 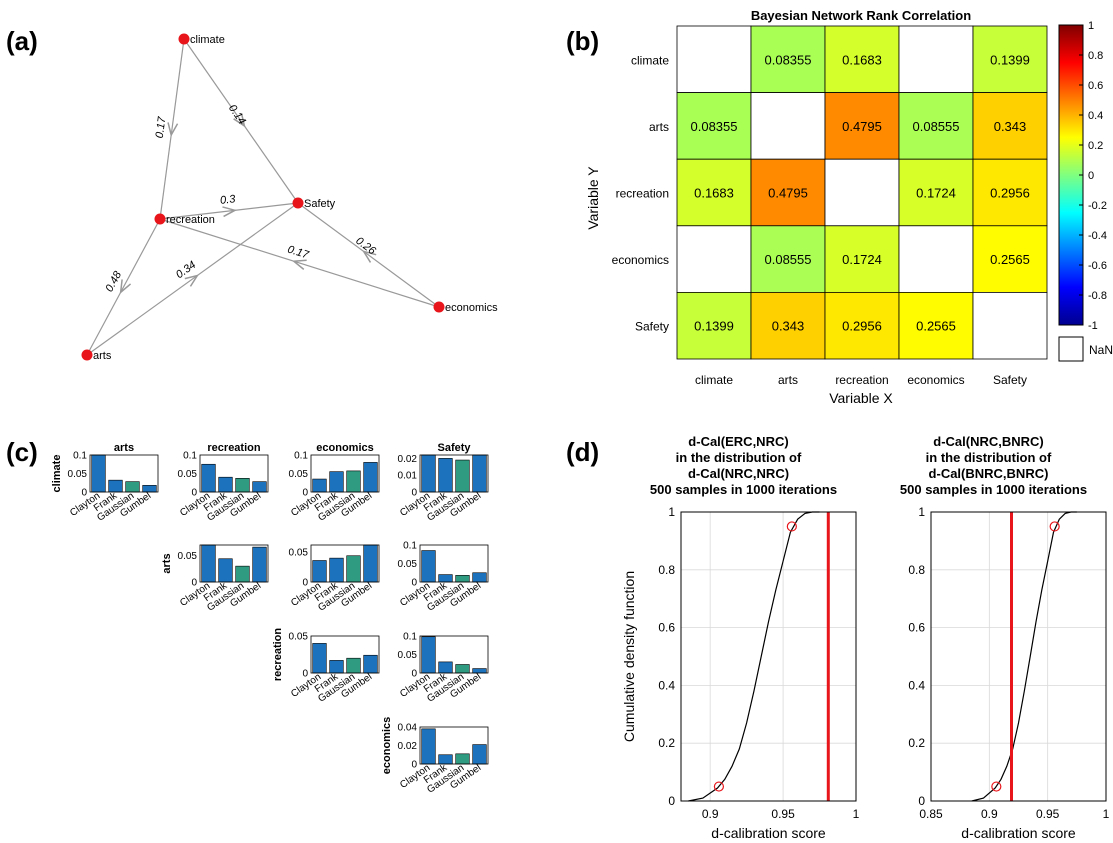 I want to click on cell-value-label: 0.2565, so click(x=936, y=326).